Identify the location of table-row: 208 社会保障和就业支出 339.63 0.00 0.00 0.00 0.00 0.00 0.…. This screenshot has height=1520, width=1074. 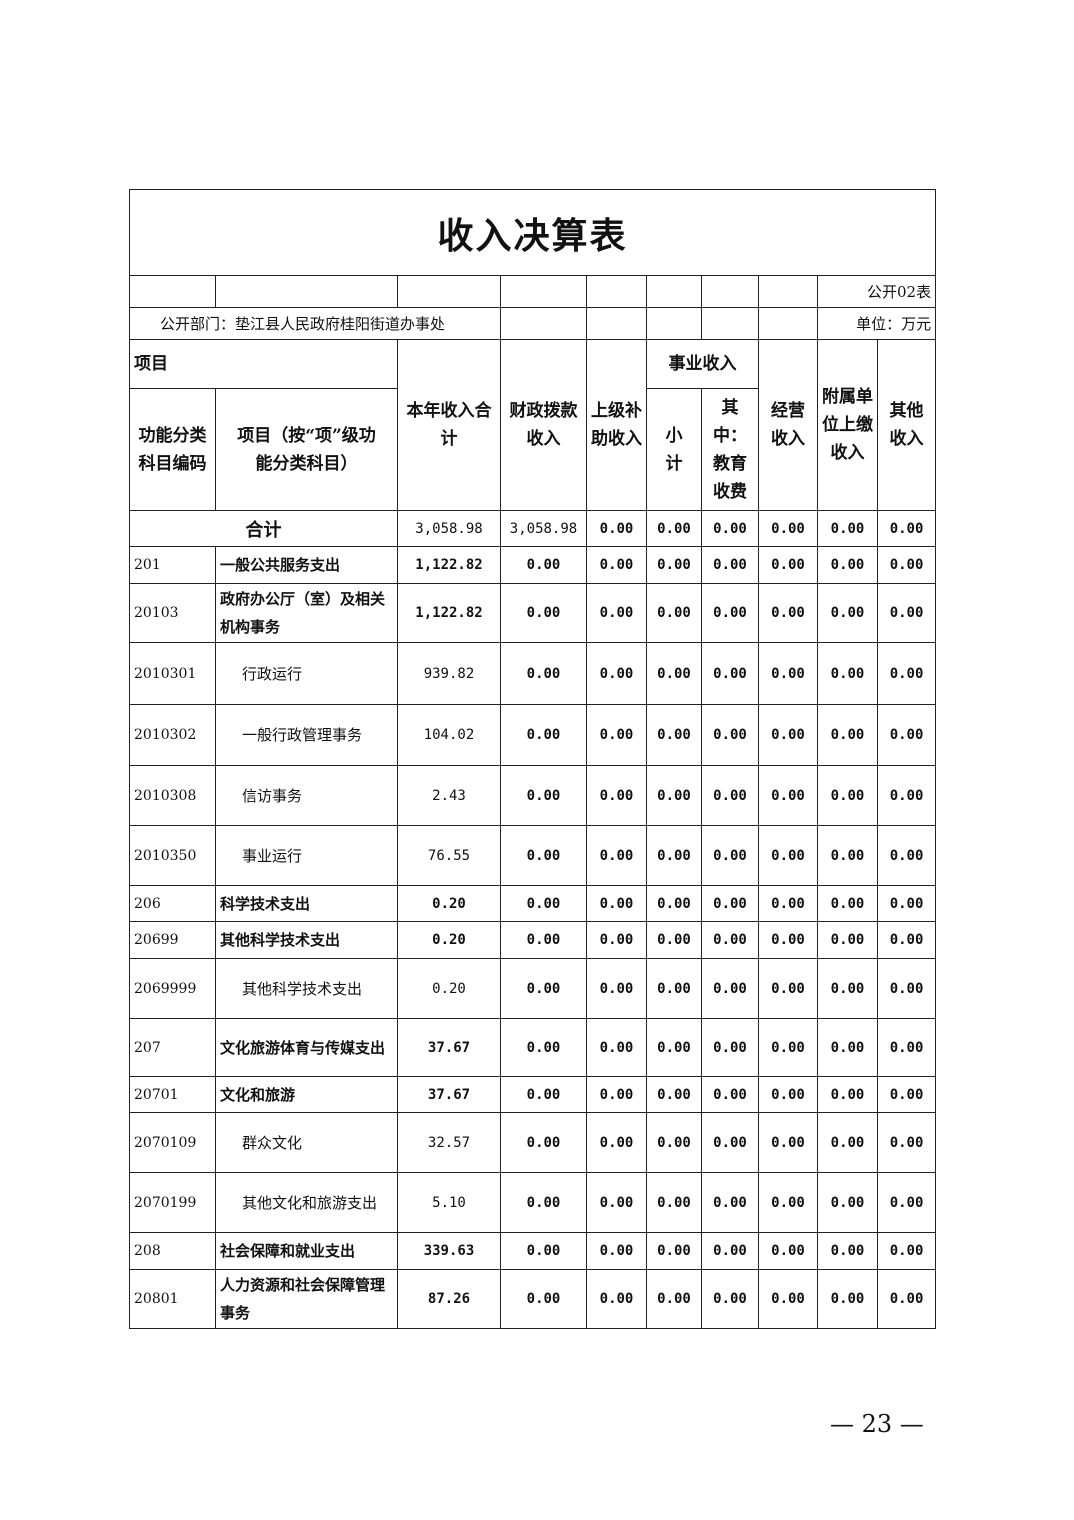
(533, 1251).